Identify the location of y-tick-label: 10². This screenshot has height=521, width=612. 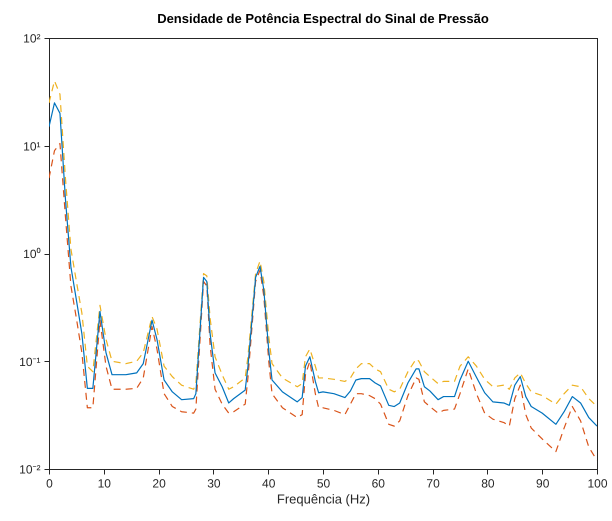
(32, 39).